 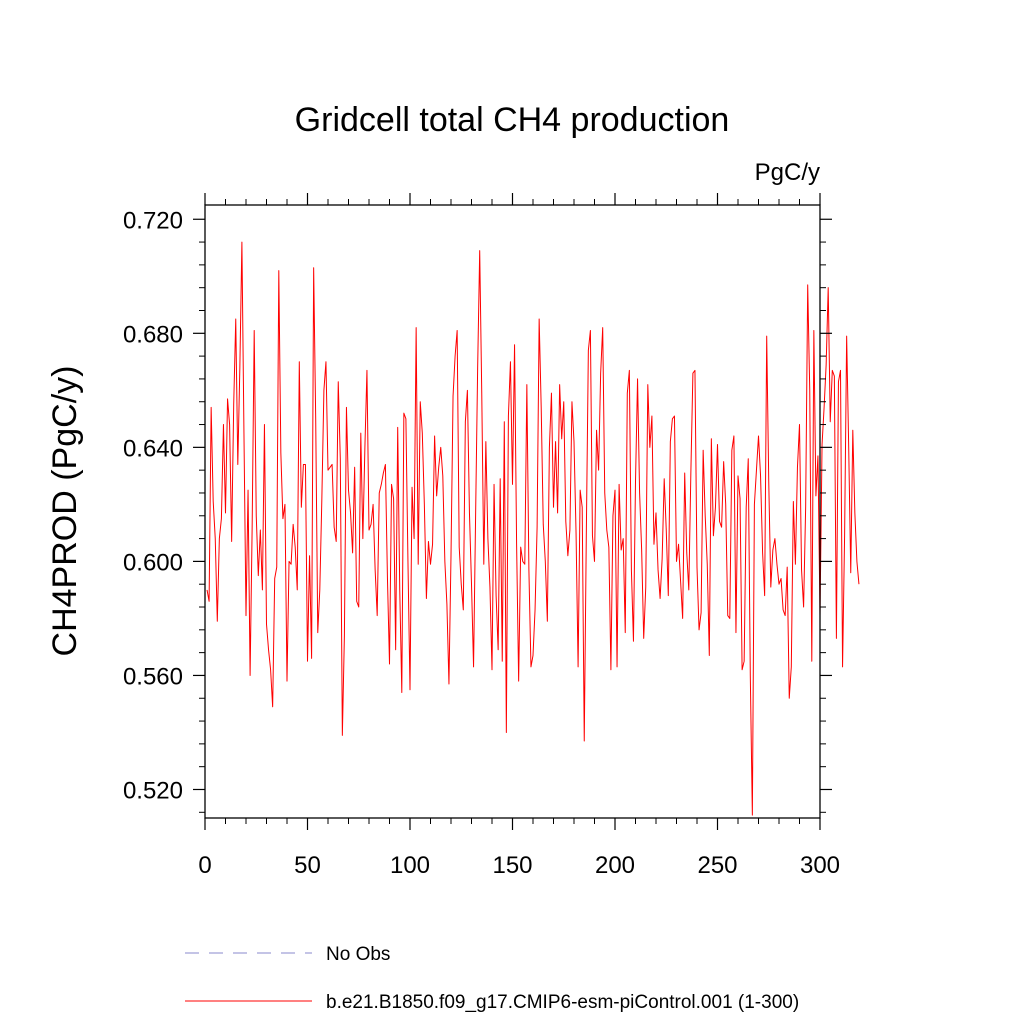 What do you see at coordinates (153, 790) in the screenshot?
I see `y-tick-label: 0.520` at bounding box center [153, 790].